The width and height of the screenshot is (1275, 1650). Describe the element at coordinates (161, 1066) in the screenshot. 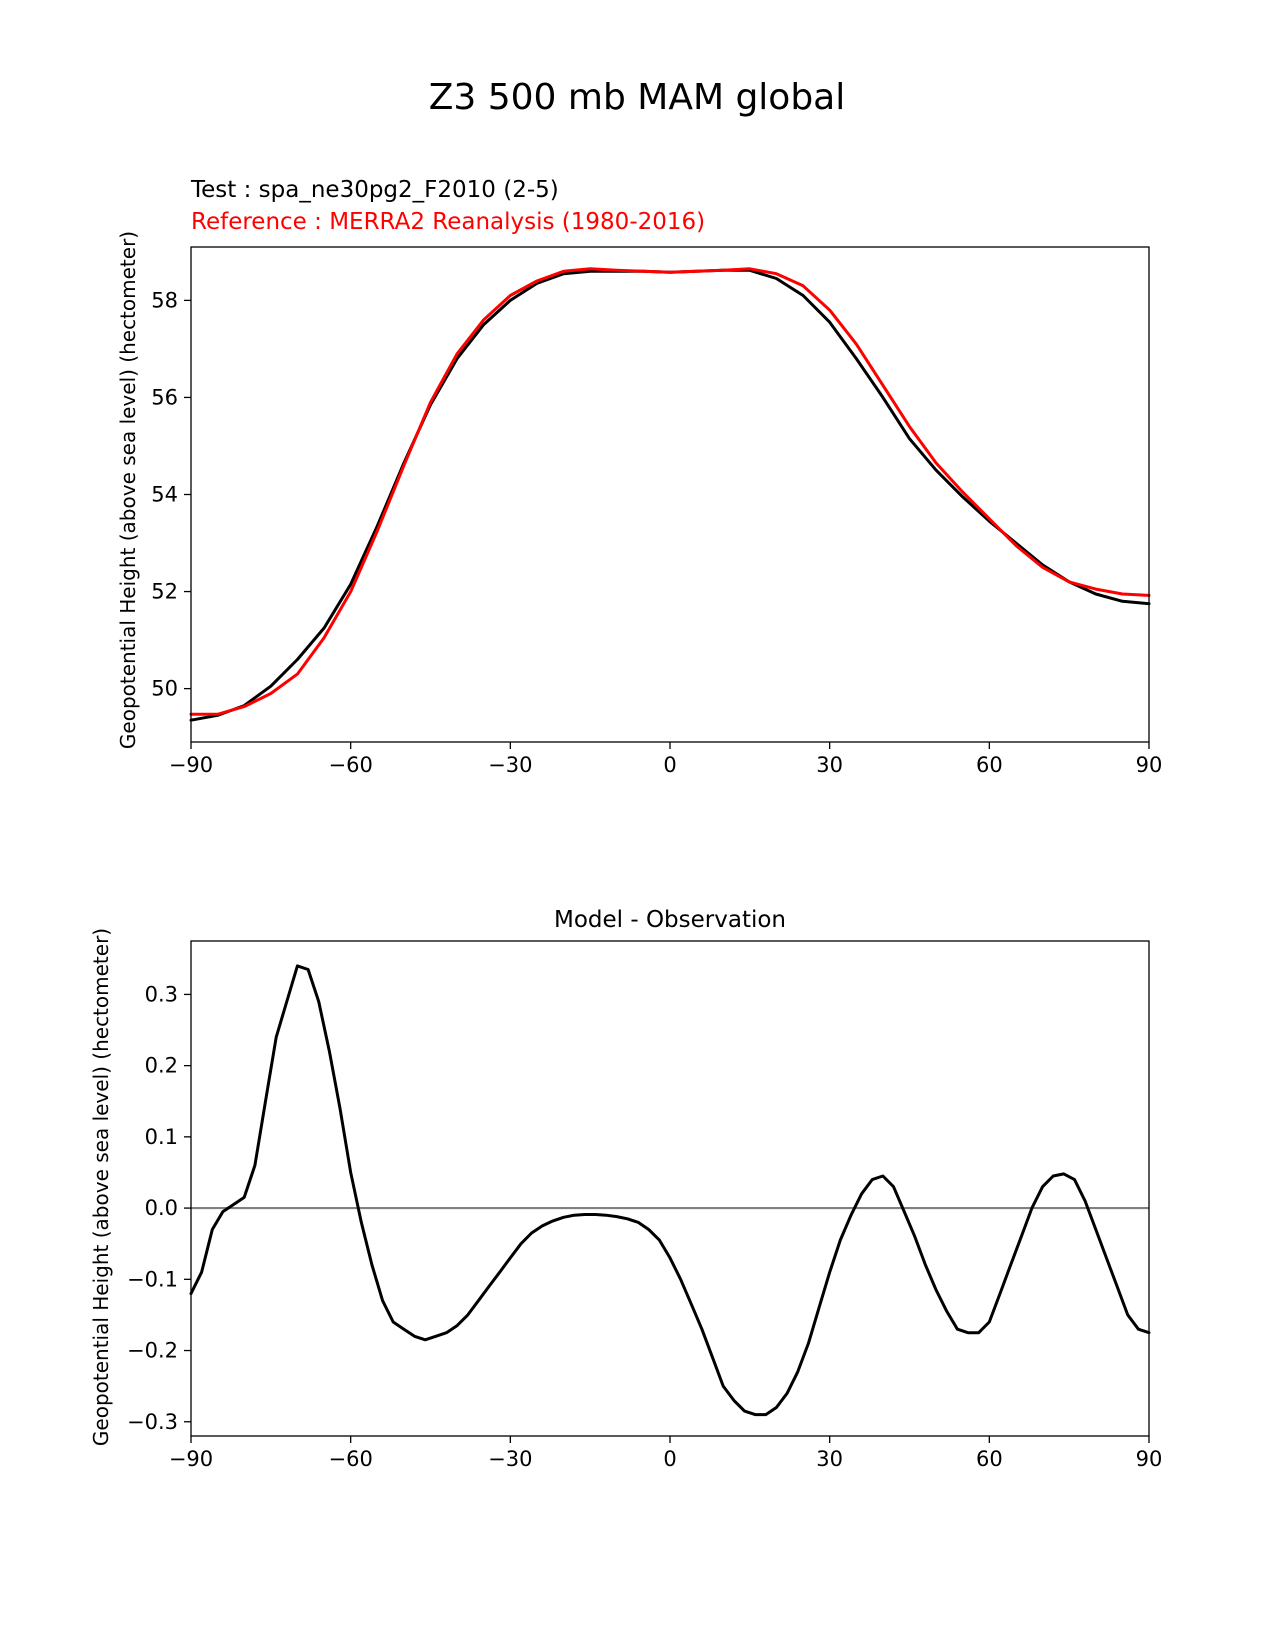

I see `bottom-y-tick-label: 0.2` at that location.